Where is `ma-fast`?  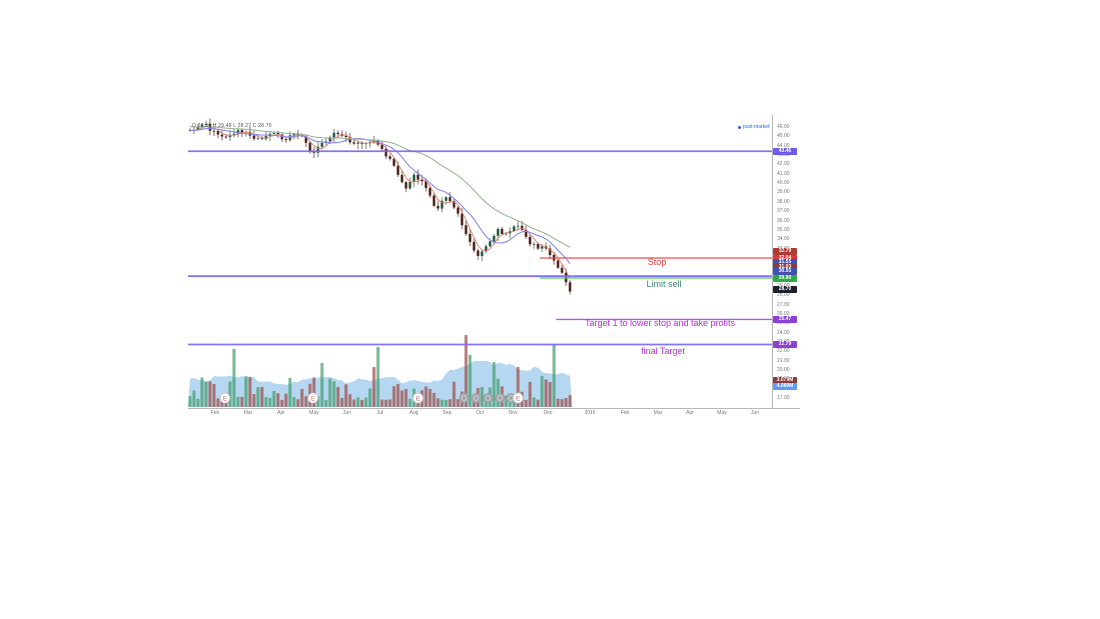
ma-fast is located at coordinates (380, 202).